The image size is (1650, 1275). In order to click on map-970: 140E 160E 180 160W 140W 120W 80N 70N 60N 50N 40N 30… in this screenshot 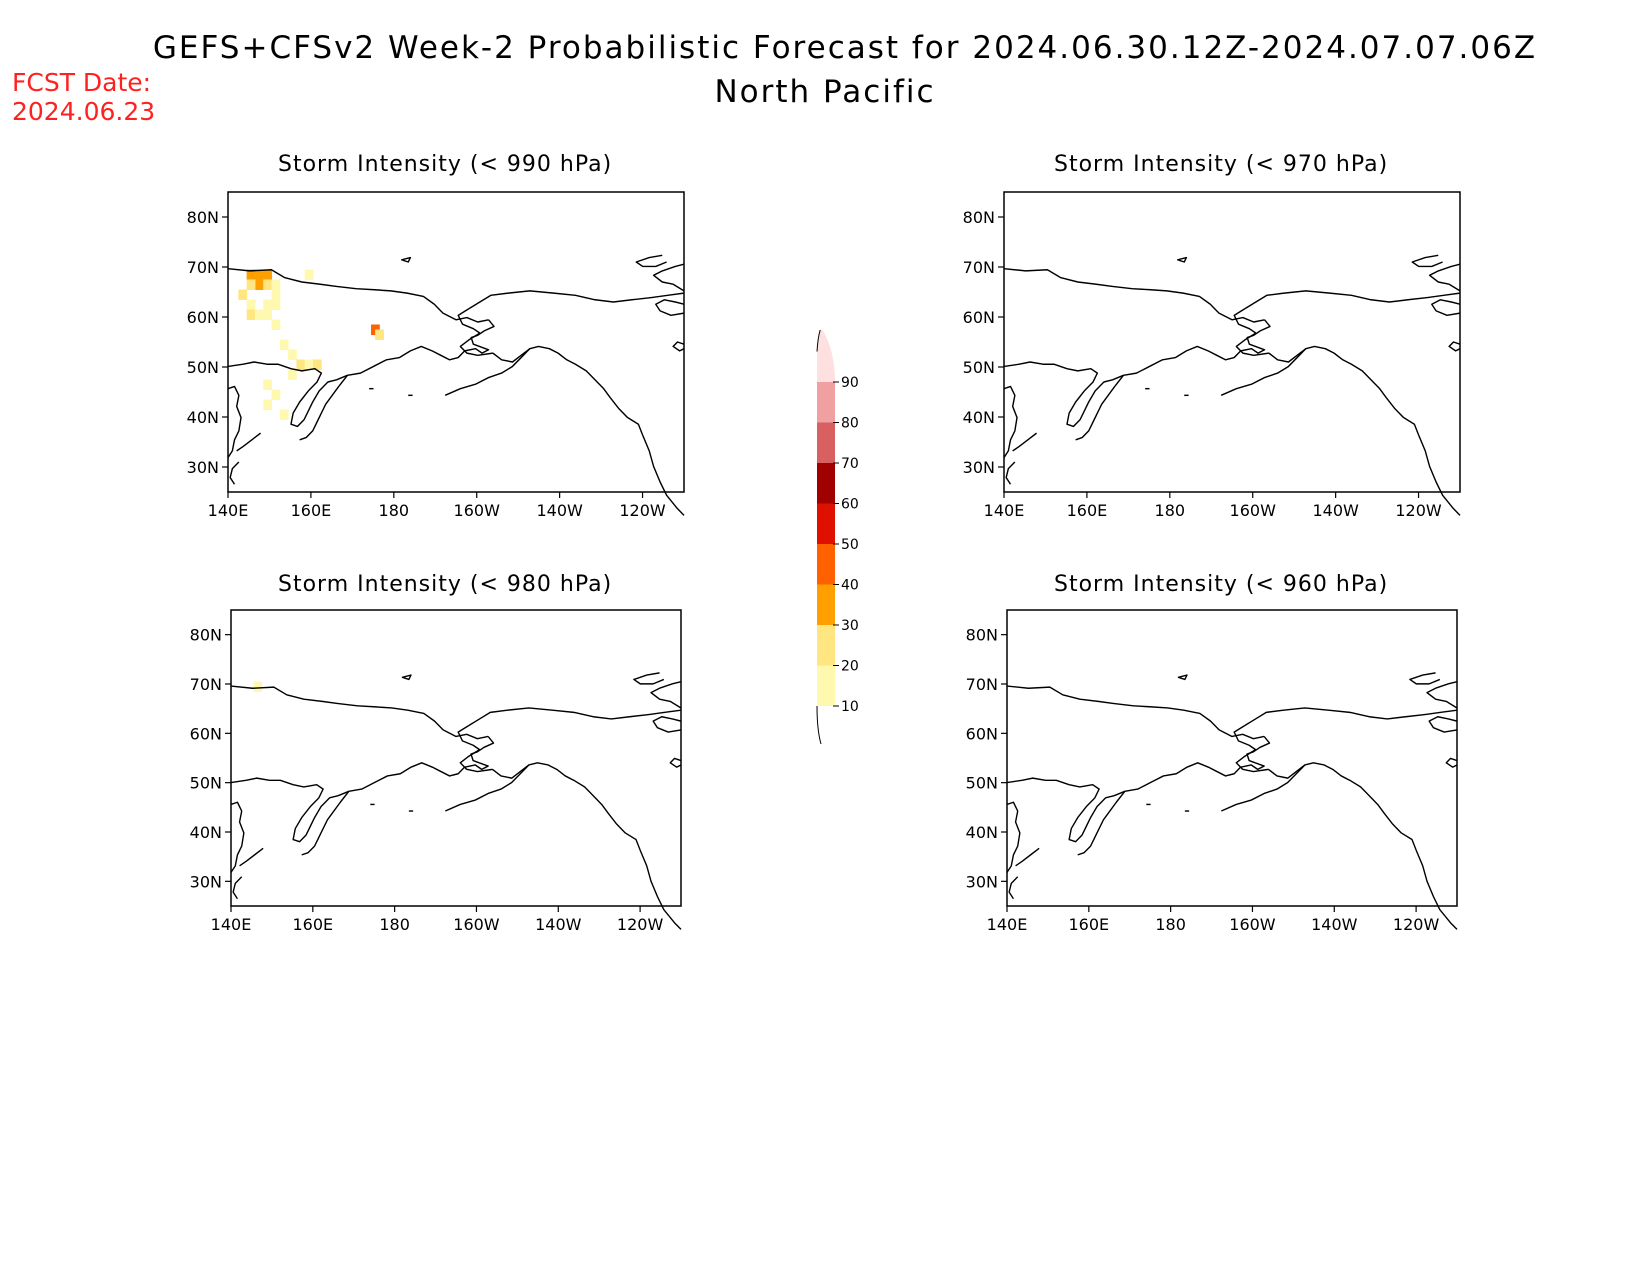, I will do `click(1212, 355)`.